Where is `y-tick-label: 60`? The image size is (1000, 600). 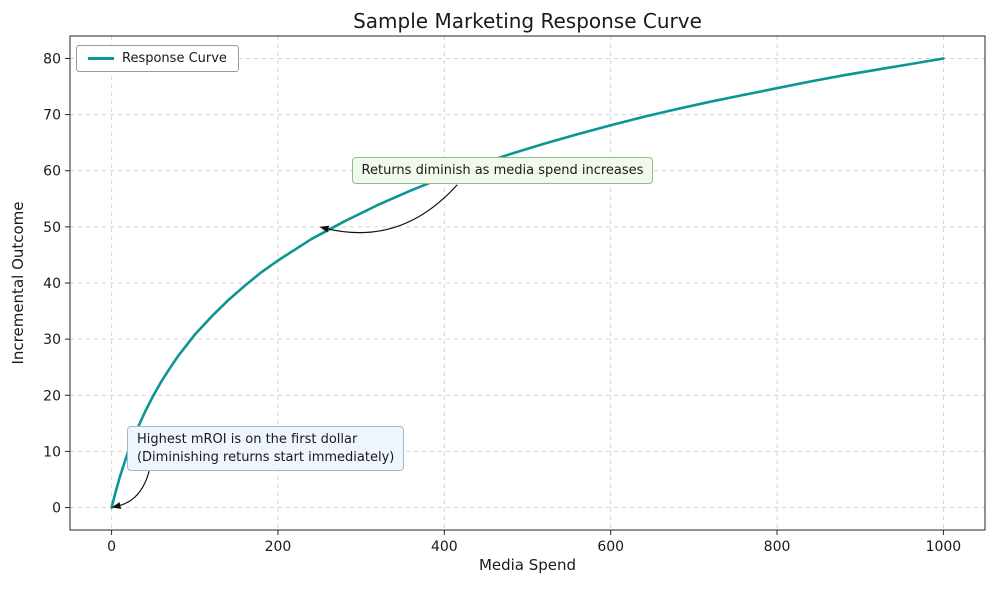 y-tick-label: 60 is located at coordinates (52, 172).